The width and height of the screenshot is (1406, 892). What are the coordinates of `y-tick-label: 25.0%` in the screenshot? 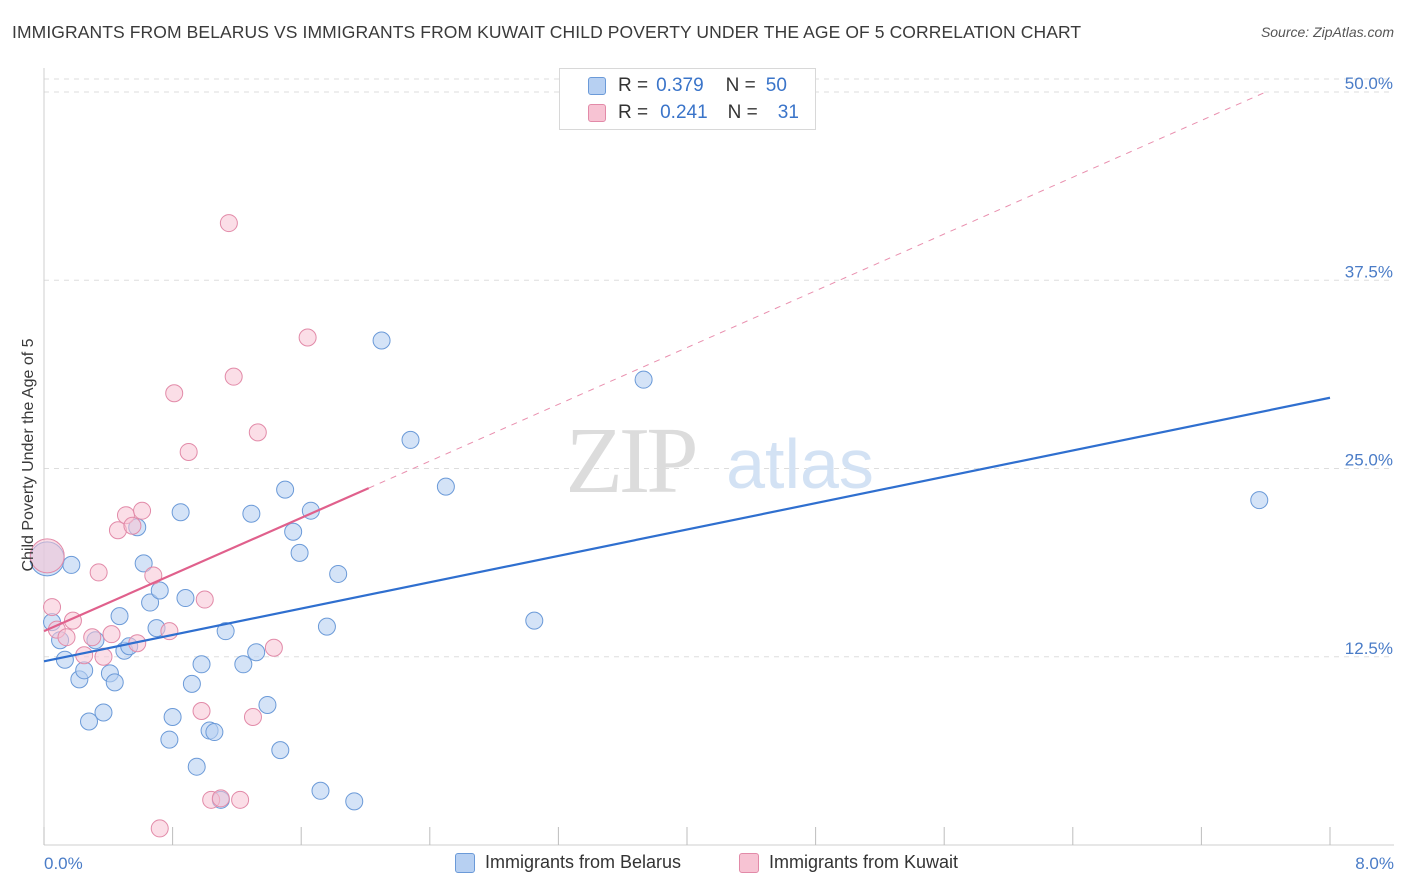 It's located at (1369, 460).